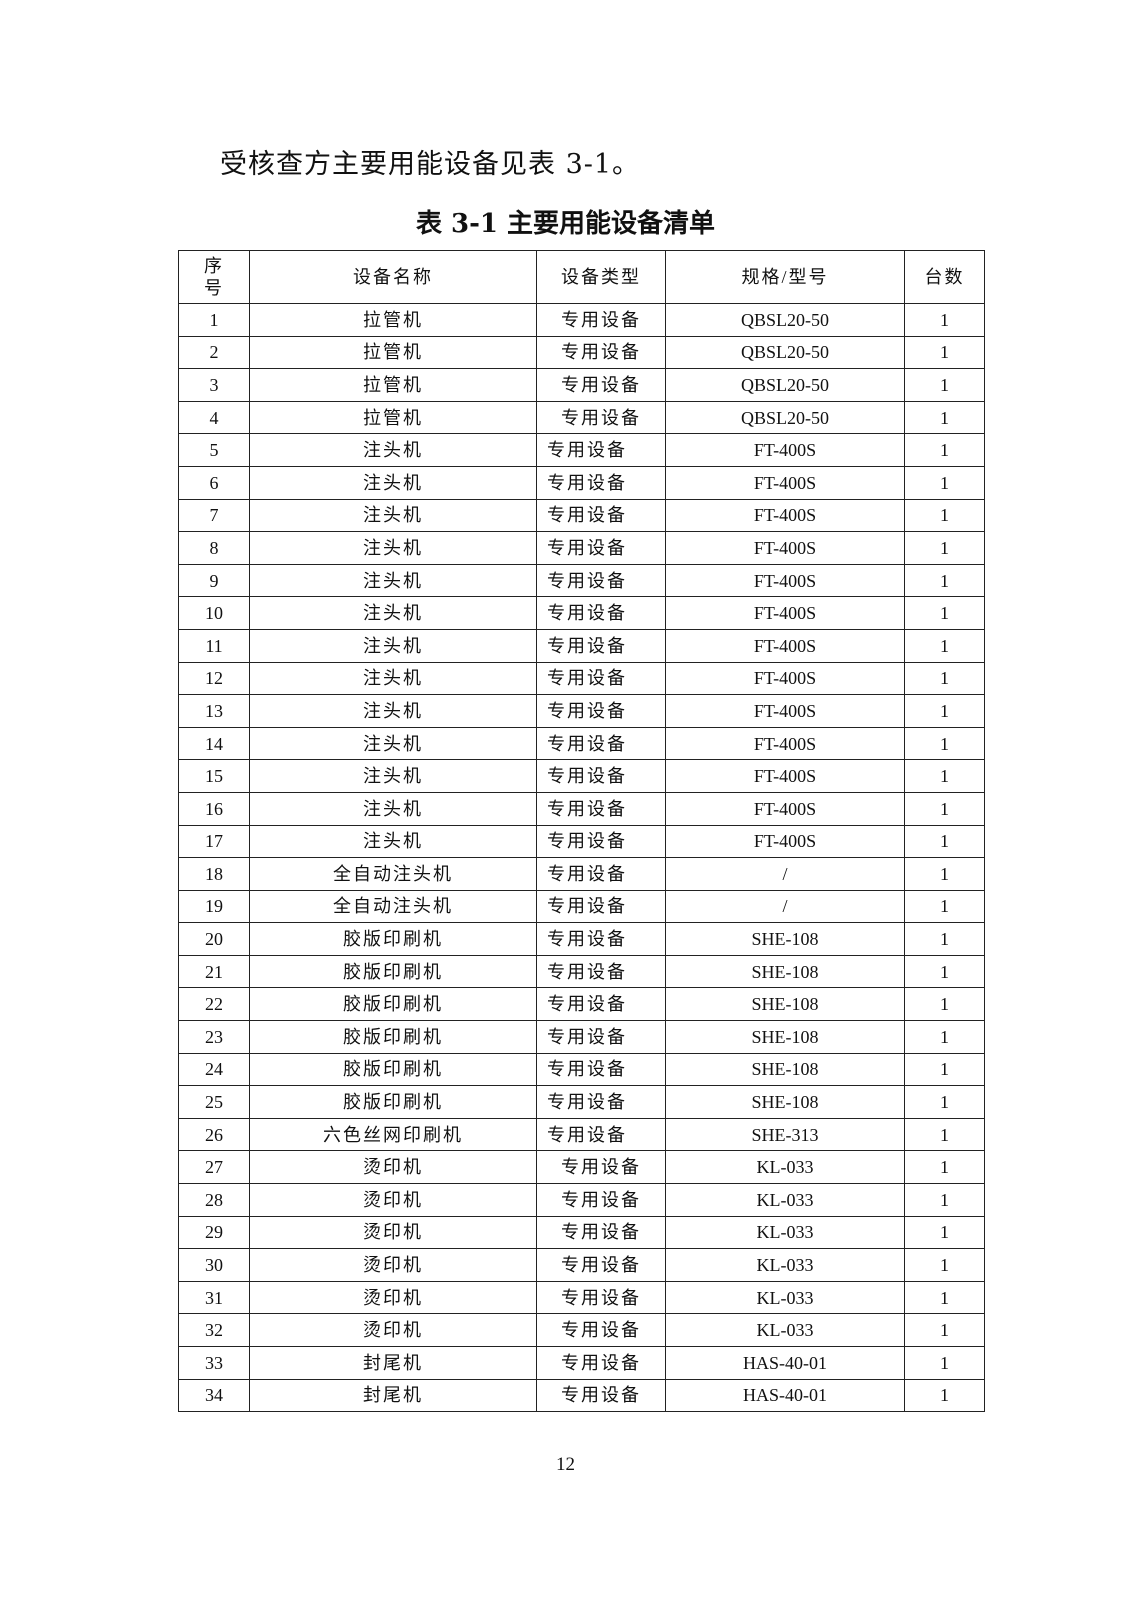 This screenshot has height=1600, width=1131. I want to click on cell-name: 拉管机, so click(393, 417).